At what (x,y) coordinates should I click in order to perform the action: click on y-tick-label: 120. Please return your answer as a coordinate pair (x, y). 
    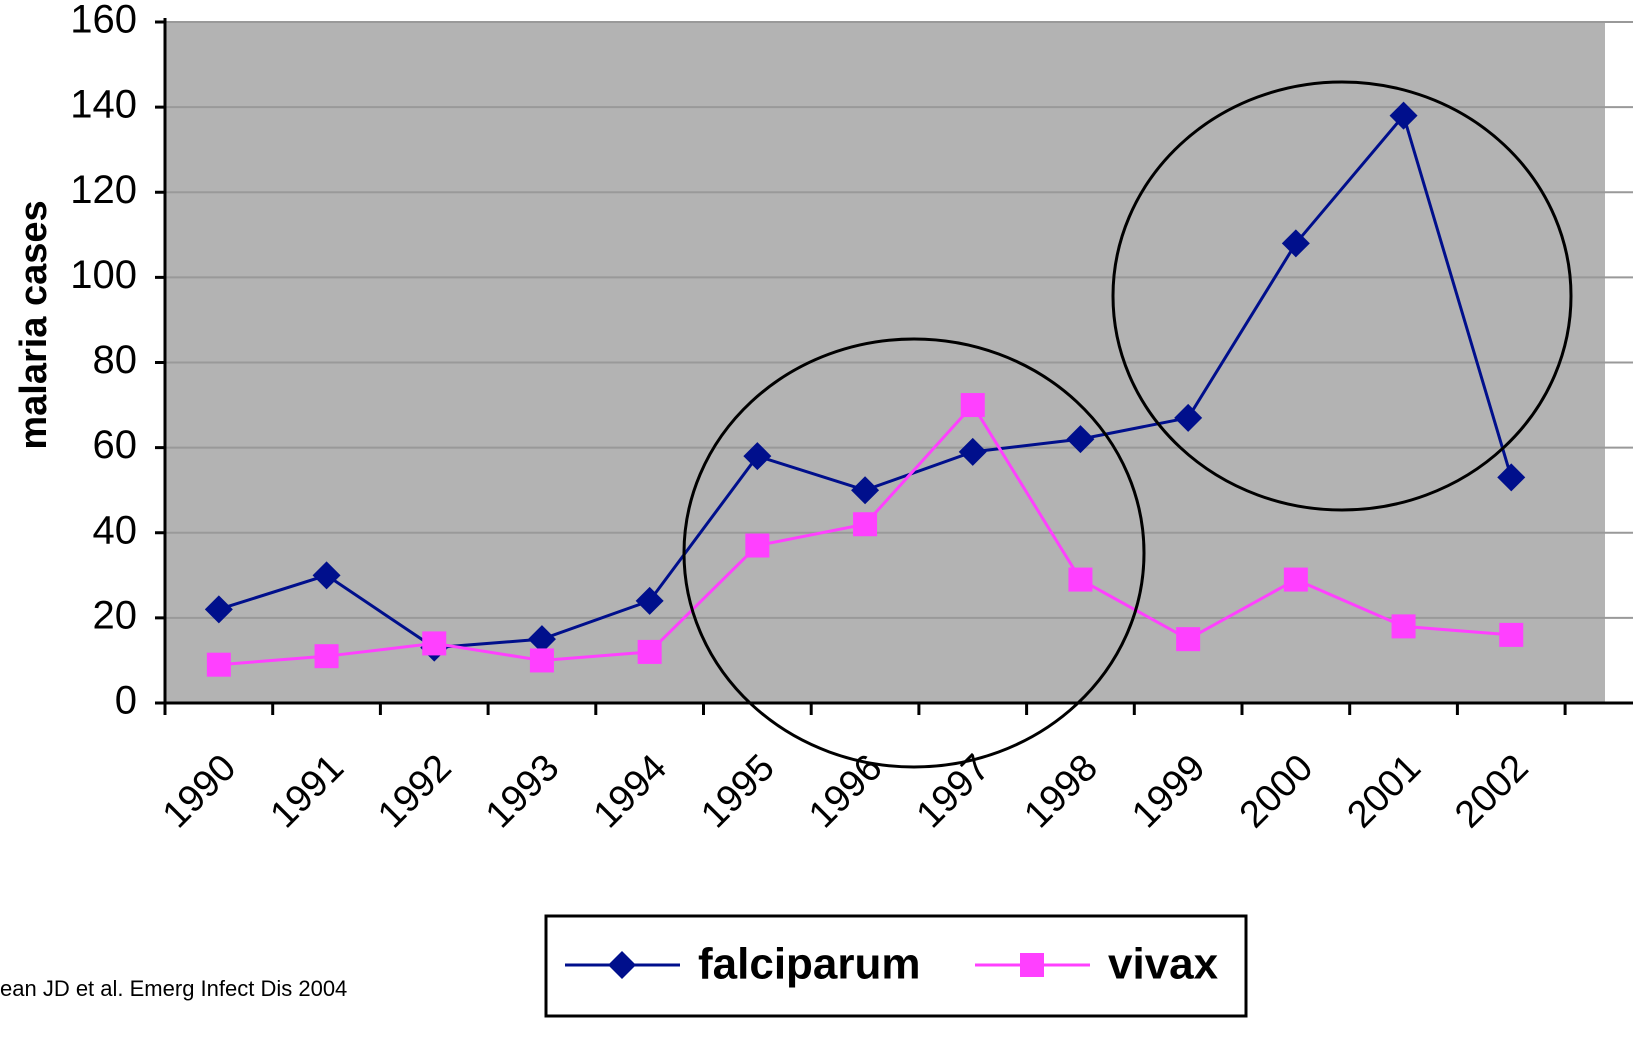
    Looking at the image, I should click on (103, 190).